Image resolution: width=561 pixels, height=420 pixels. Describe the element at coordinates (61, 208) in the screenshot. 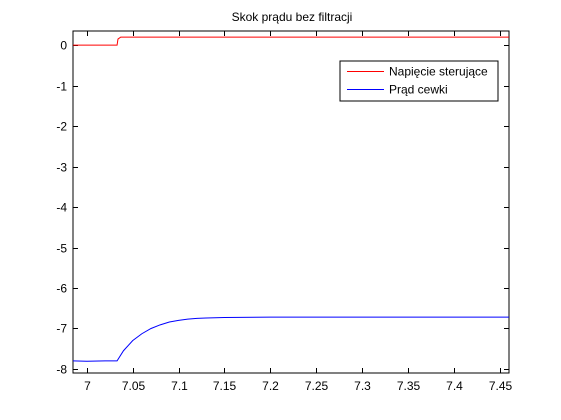

I see `y-tick-label: -4` at that location.